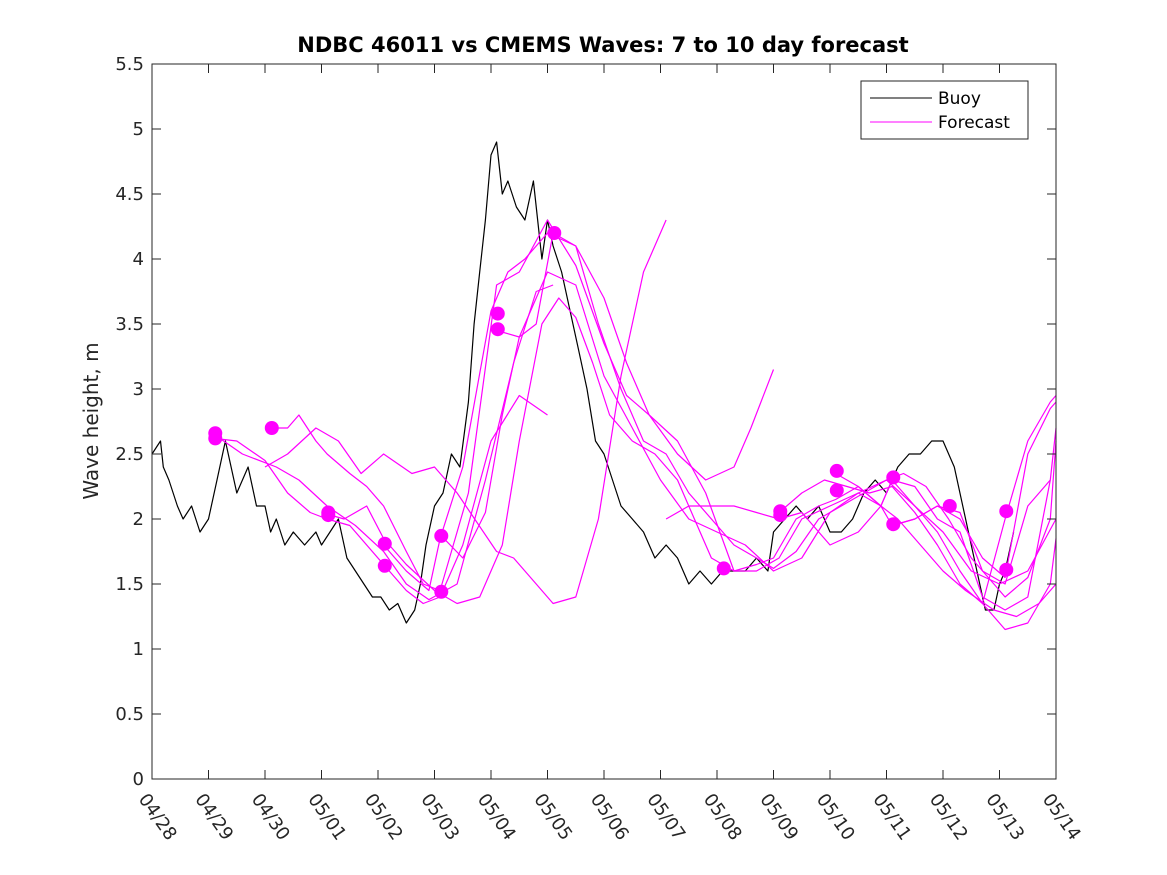 Image resolution: width=1167 pixels, height=875 pixels. I want to click on legend-label-buoy: Buoy, so click(959, 99).